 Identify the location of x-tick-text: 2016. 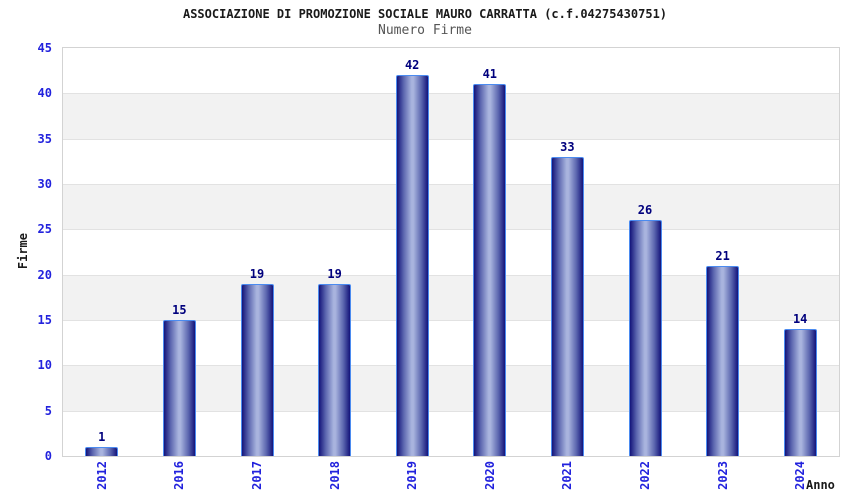
(179, 475).